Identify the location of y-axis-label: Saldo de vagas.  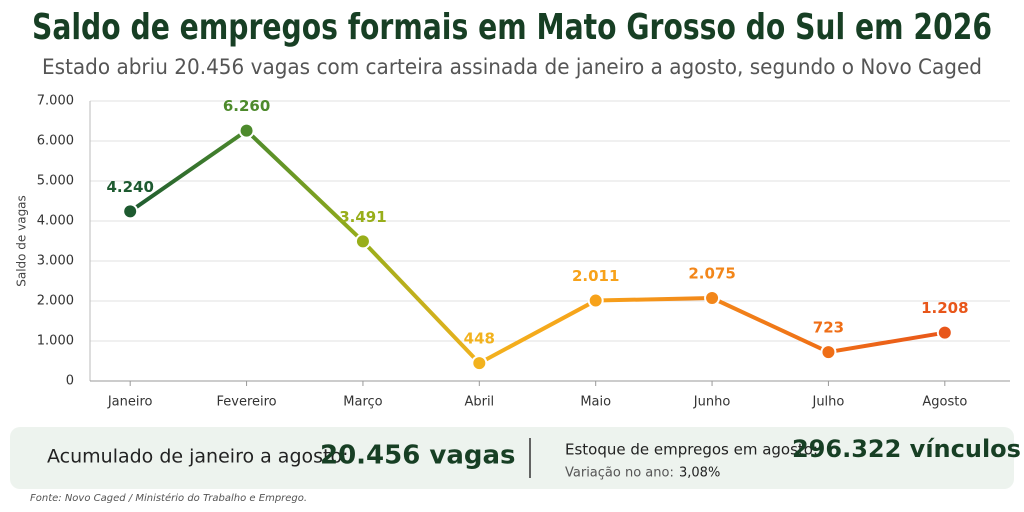
(22, 241).